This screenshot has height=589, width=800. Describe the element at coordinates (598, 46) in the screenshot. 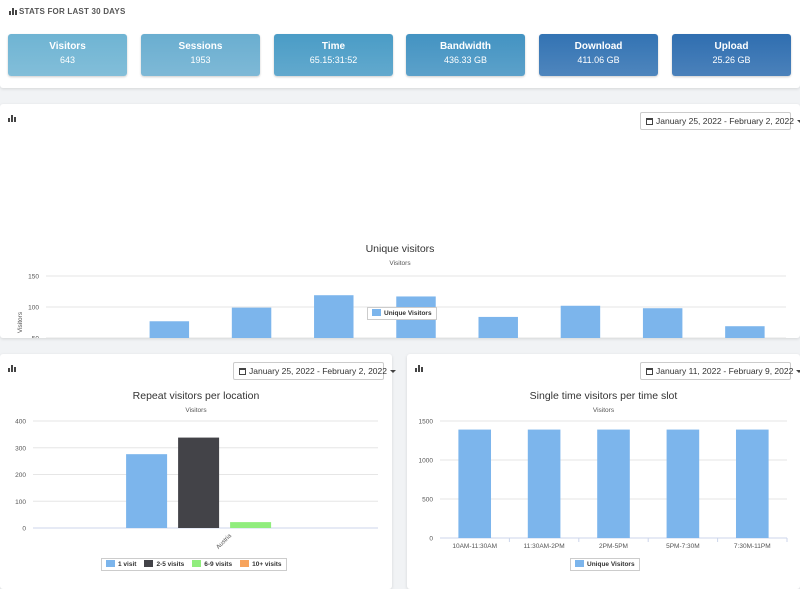

I see `stat-label: Download` at that location.